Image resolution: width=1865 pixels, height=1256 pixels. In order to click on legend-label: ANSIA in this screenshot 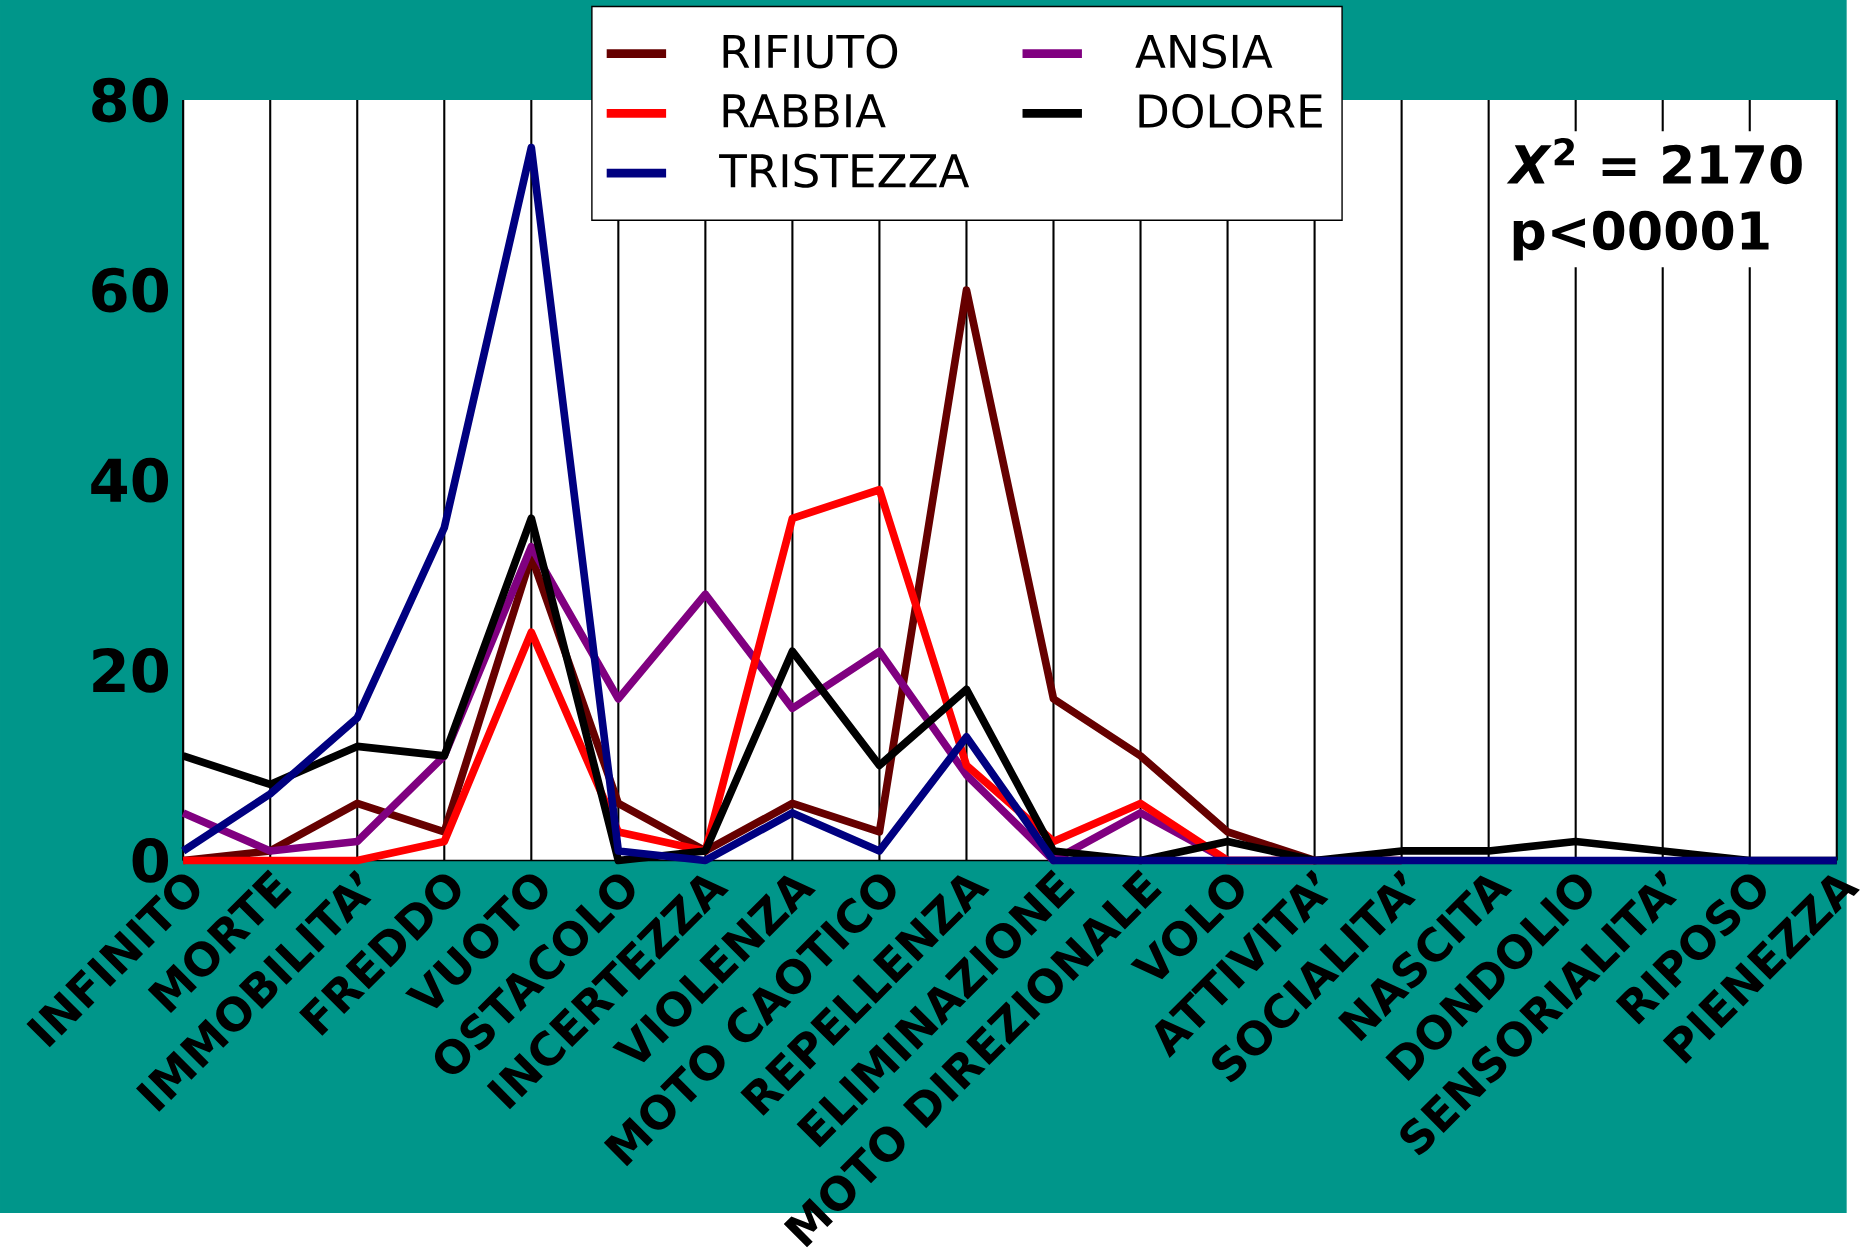, I will do `click(1204, 51)`.